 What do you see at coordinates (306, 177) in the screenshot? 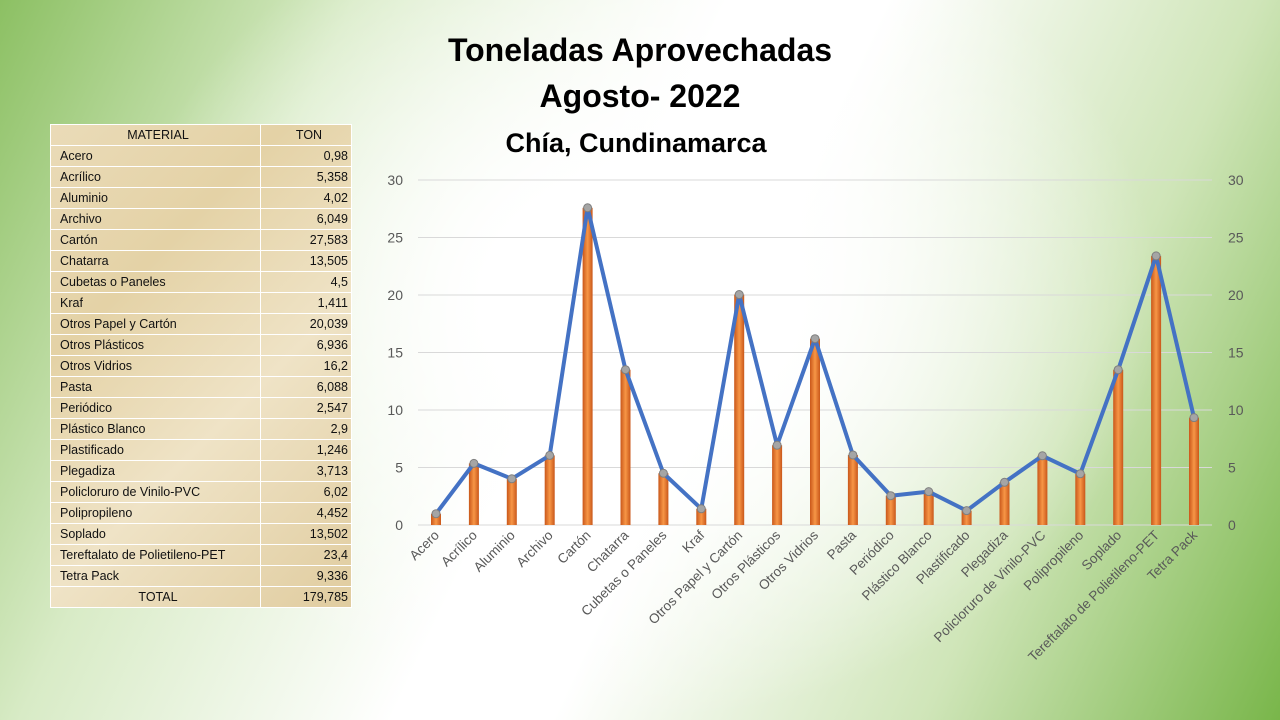
I see `ton-cell: 5,358` at bounding box center [306, 177].